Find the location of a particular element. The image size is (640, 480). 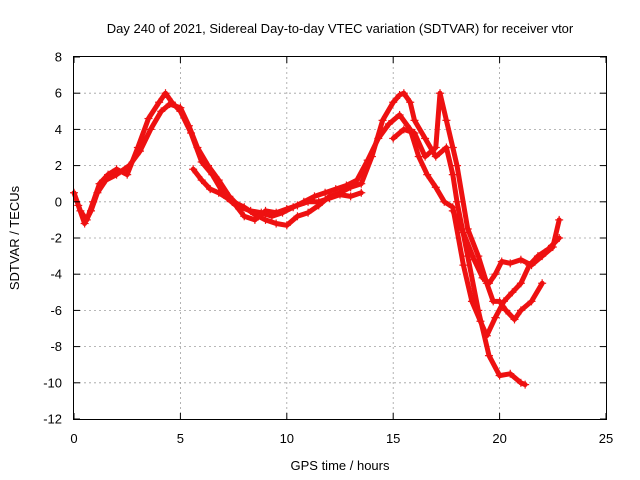

x-tick-label: 5 is located at coordinates (180, 438).